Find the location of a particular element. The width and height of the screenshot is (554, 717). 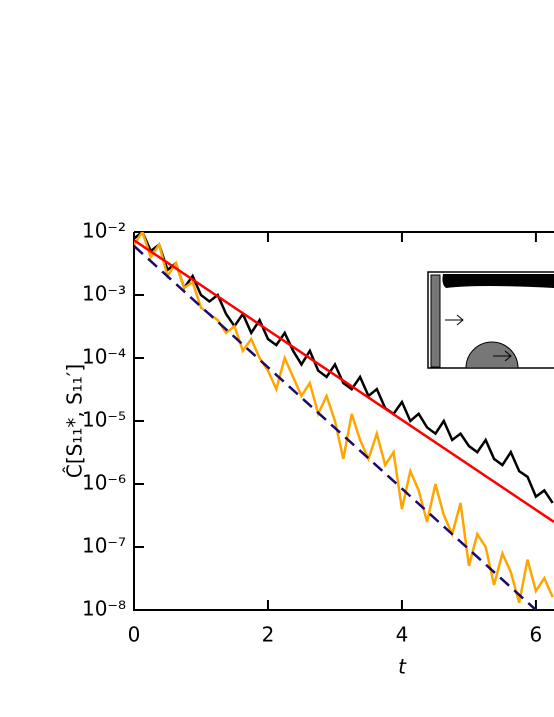

y-tick-label: 10⁻⁸ is located at coordinates (104, 609).